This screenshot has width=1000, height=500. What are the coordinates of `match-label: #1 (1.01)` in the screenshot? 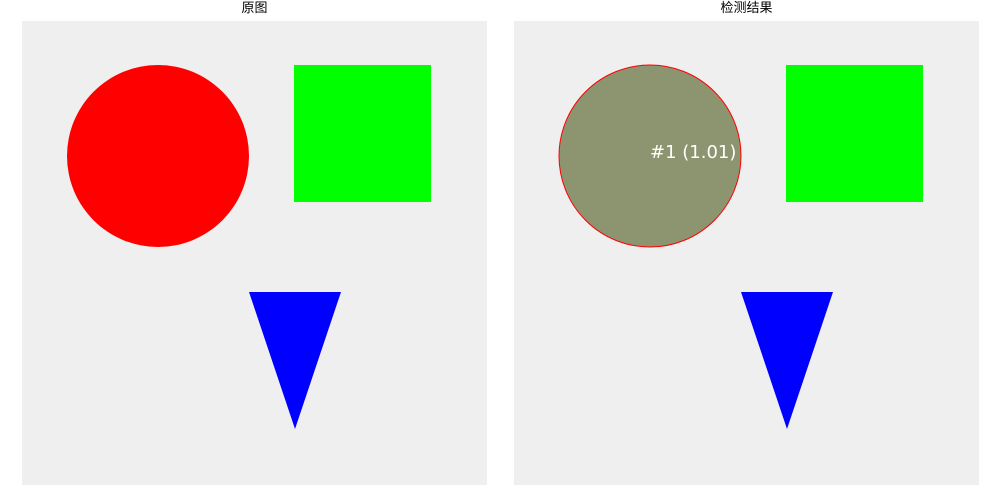 It's located at (693, 152).